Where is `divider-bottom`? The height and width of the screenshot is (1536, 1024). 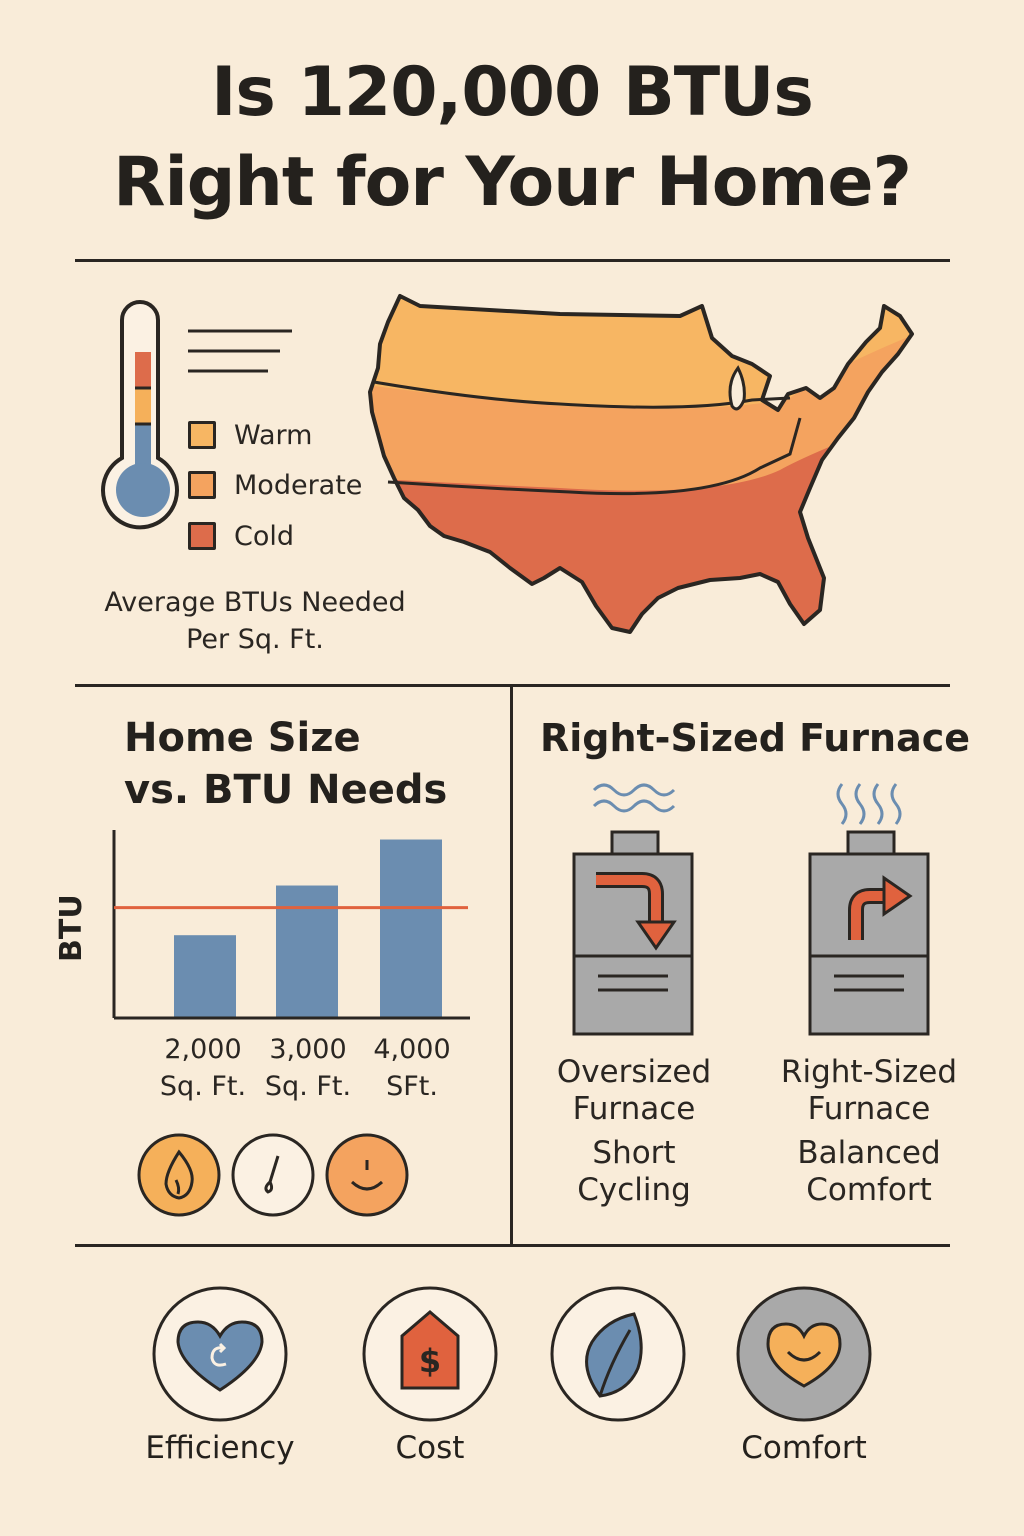 divider-bottom is located at coordinates (512, 1245).